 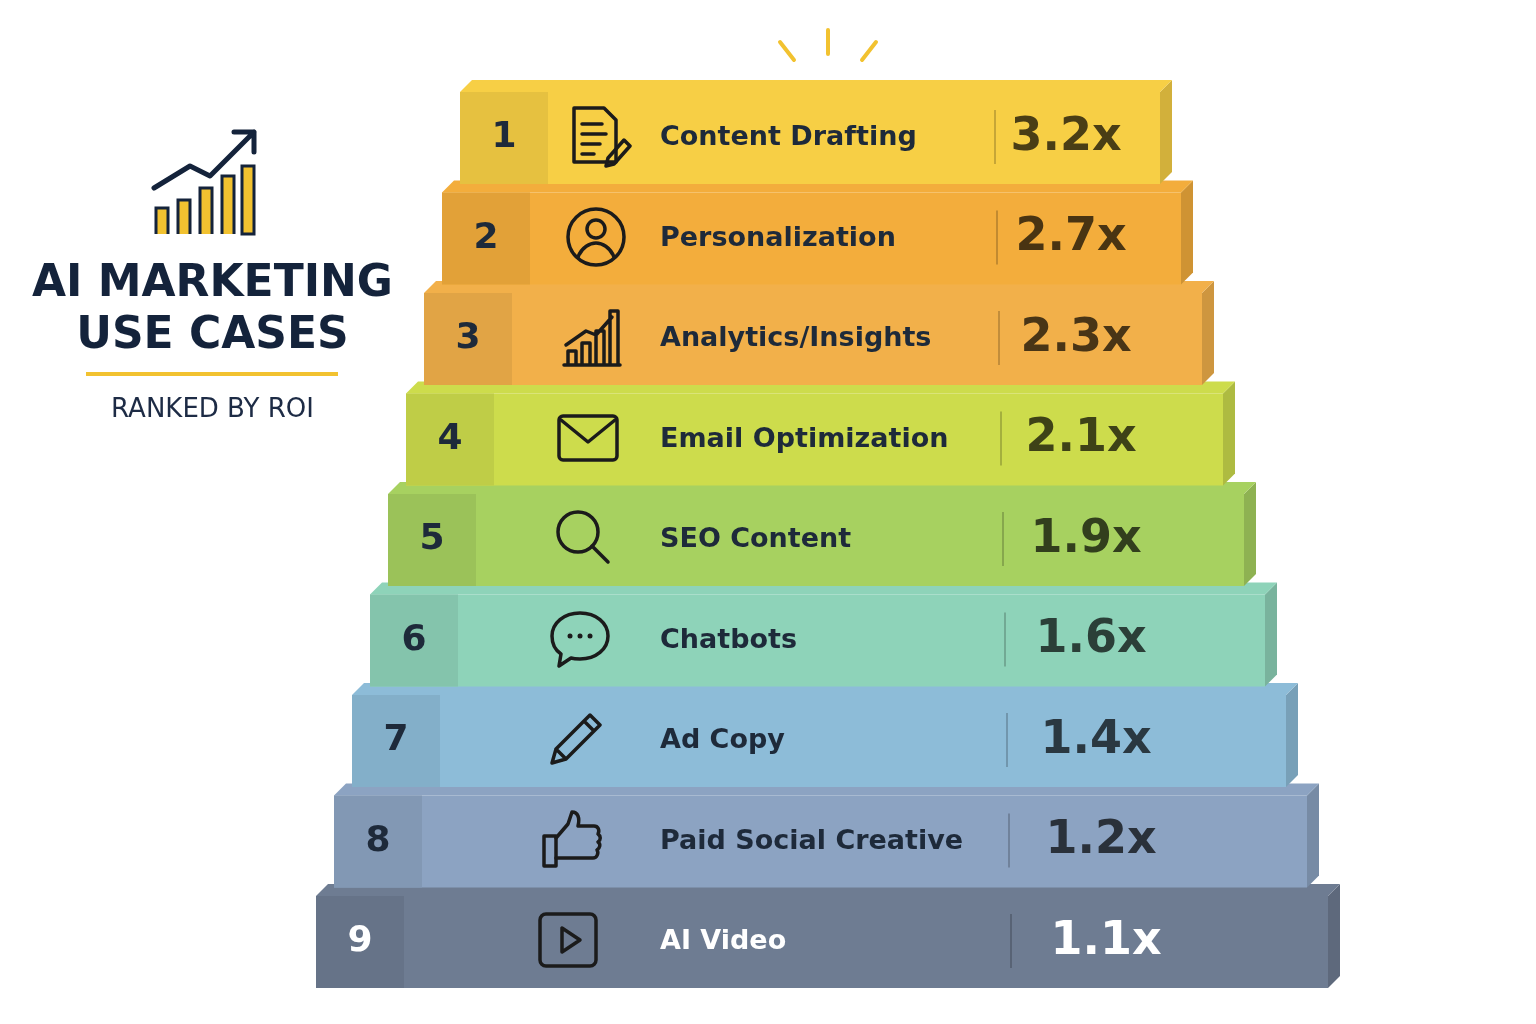 I want to click on text: 8, so click(x=378, y=838).